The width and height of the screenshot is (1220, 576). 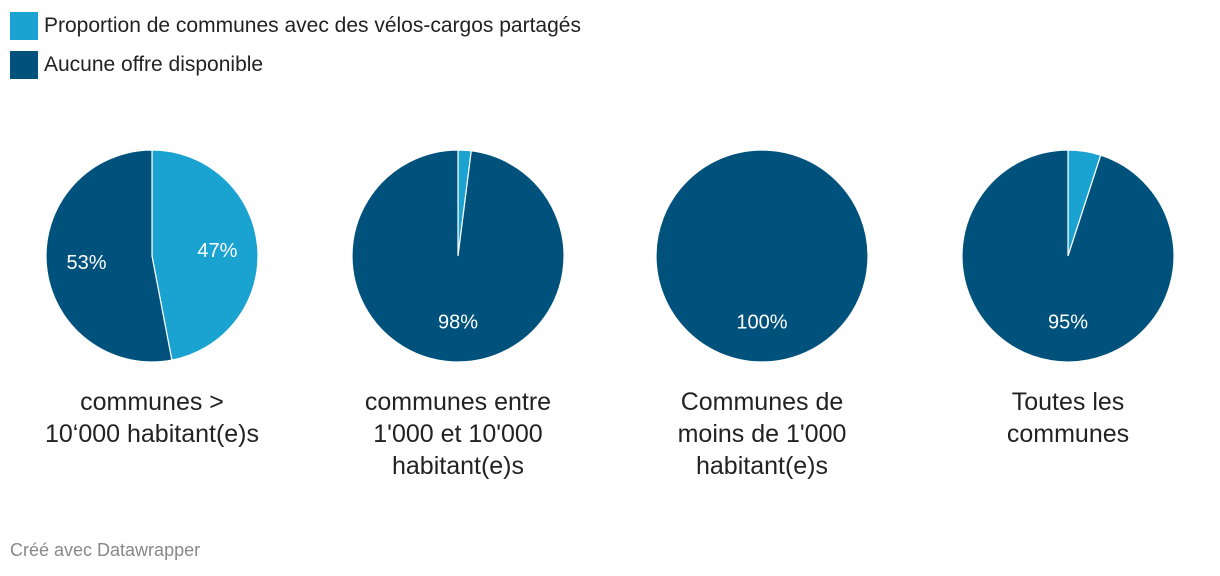 What do you see at coordinates (458, 256) in the screenshot?
I see `pie-slice-medium-none` at bounding box center [458, 256].